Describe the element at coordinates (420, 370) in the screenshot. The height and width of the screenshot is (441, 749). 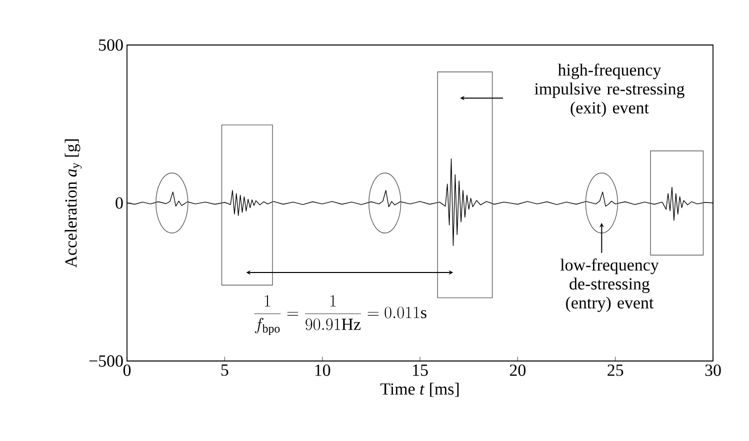
I see `x-tick-label: 15` at that location.